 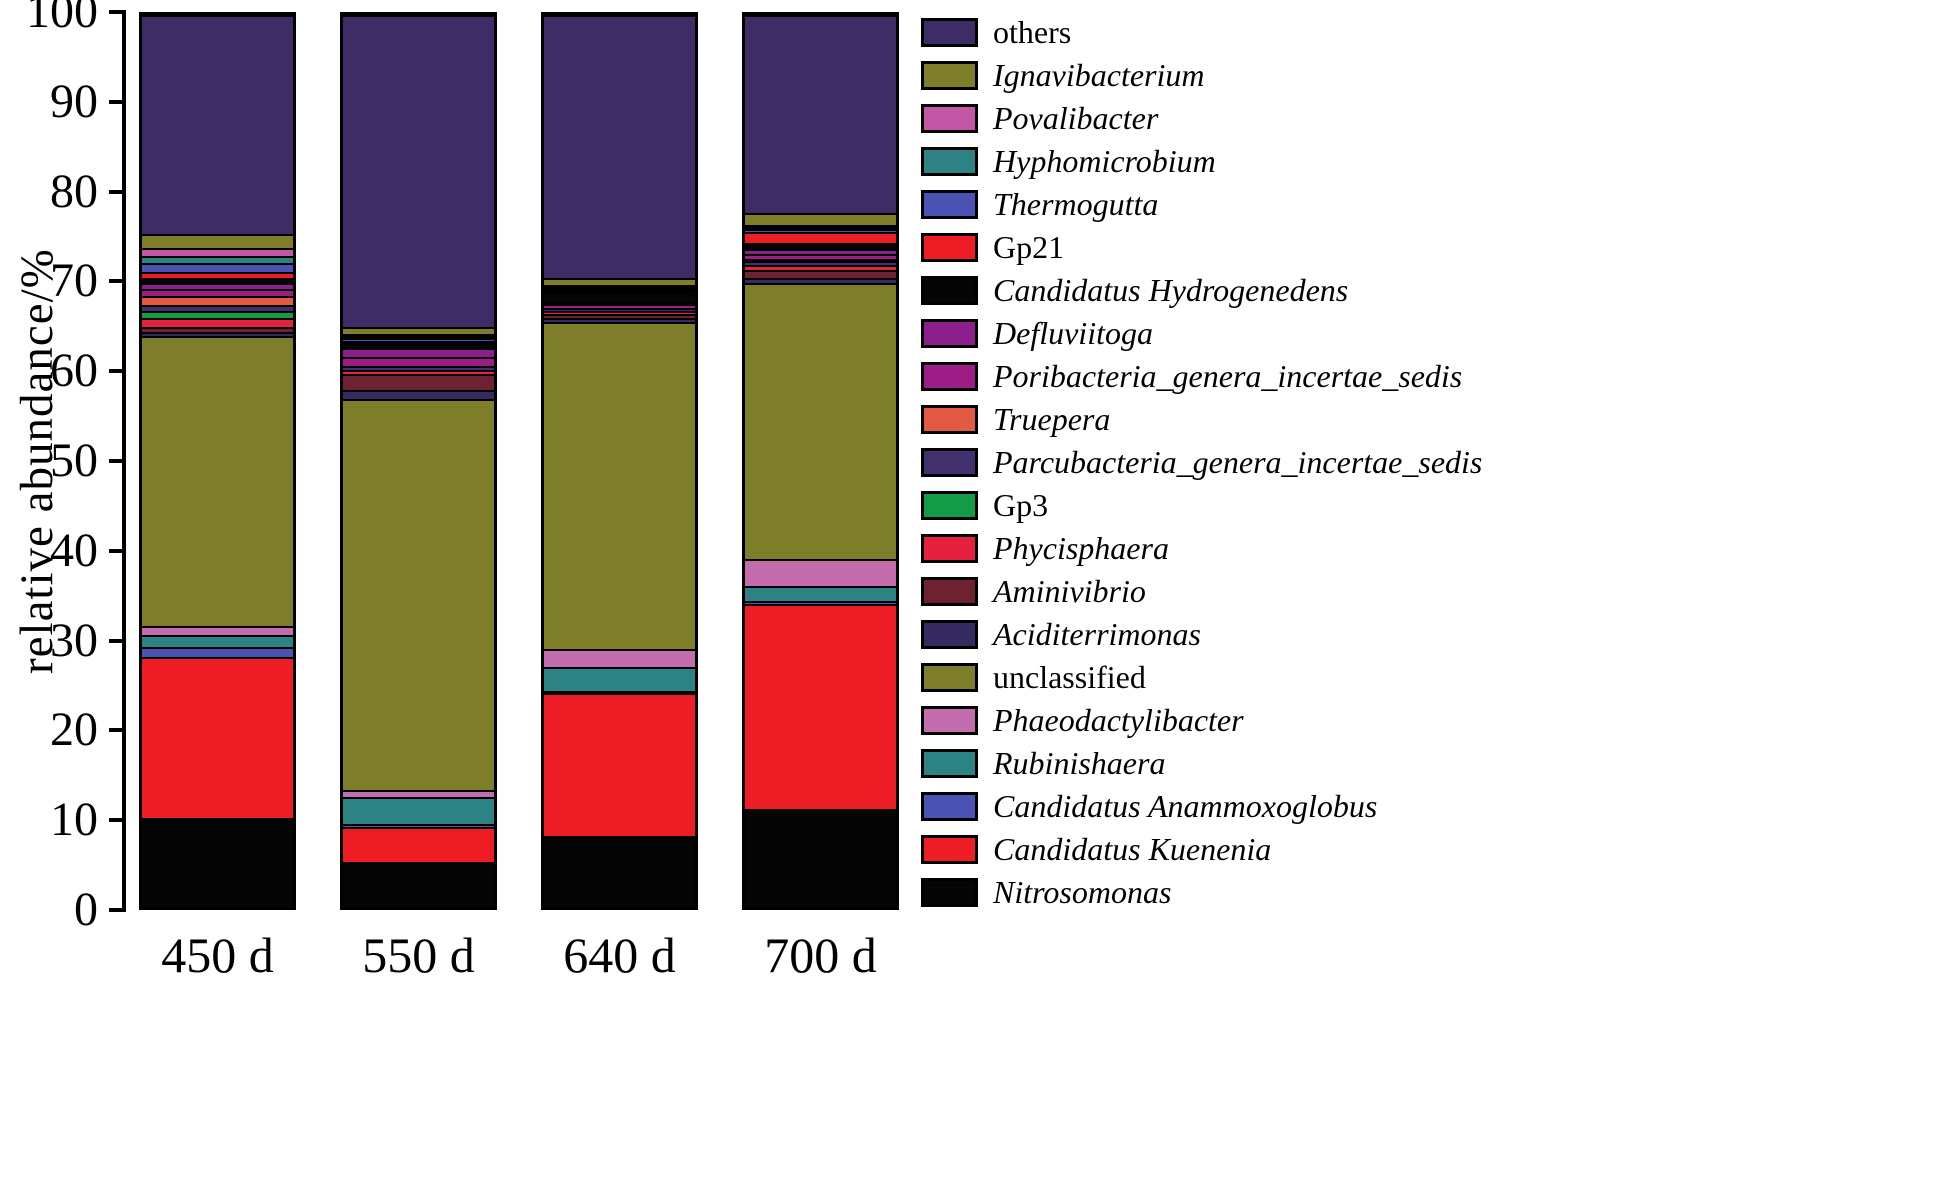 I want to click on y-tick-label: 20, so click(x=74, y=730).